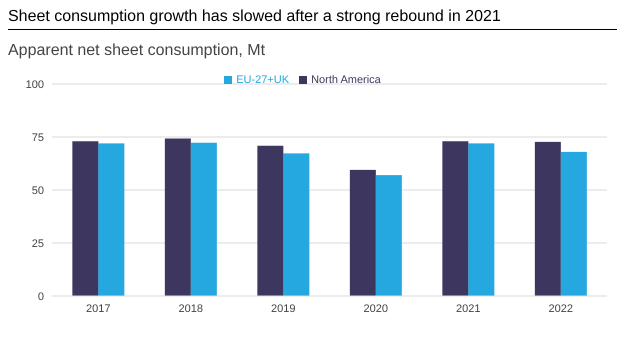 This screenshot has height=350, width=625. Describe the element at coordinates (283, 308) in the screenshot. I see `x-tick-label: 2019` at that location.